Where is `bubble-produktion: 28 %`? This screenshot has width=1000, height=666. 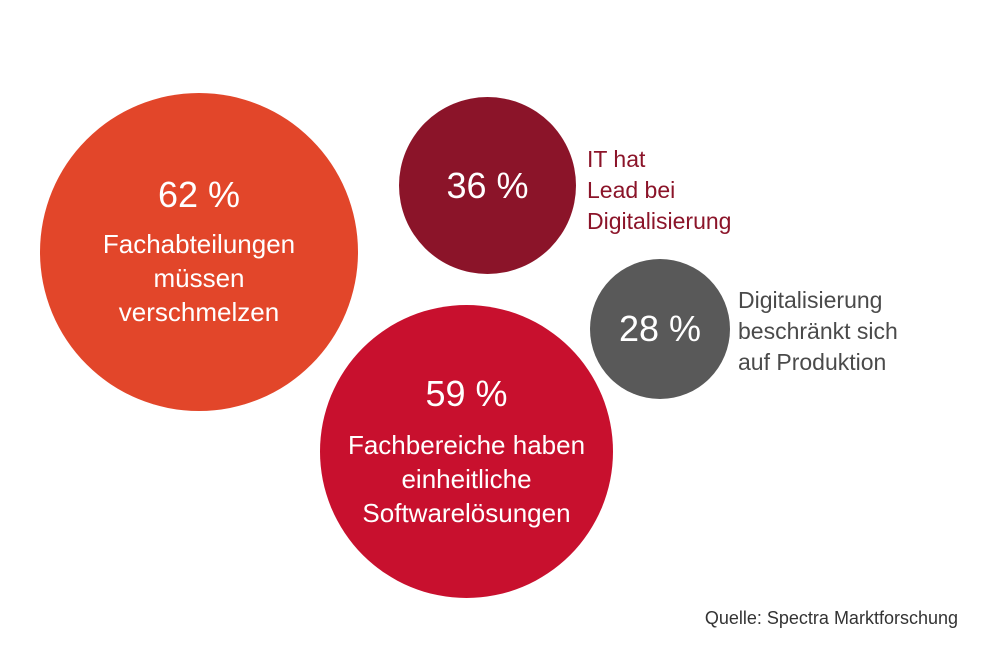 bubble-produktion: 28 % is located at coordinates (660, 329).